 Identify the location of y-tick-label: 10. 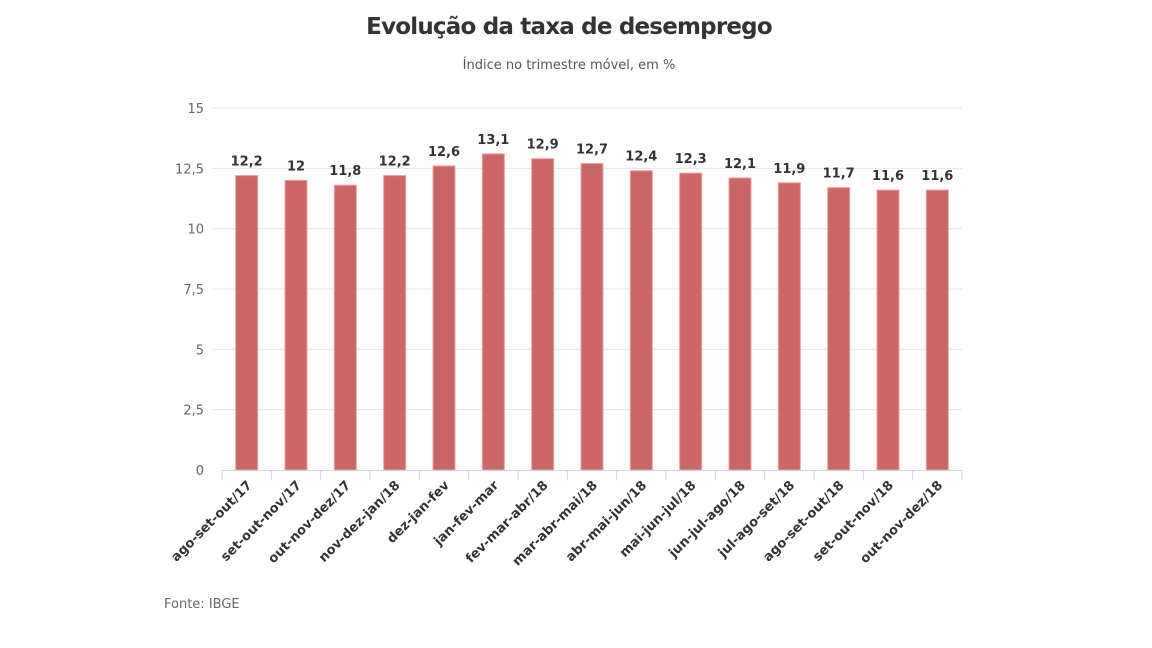
(195, 230).